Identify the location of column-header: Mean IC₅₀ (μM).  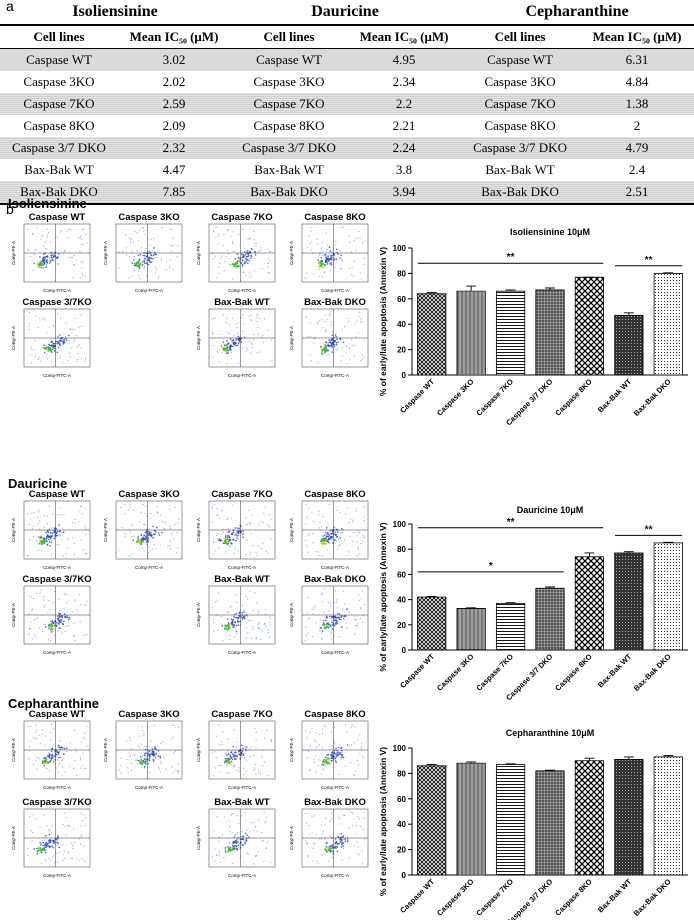
(174, 37).